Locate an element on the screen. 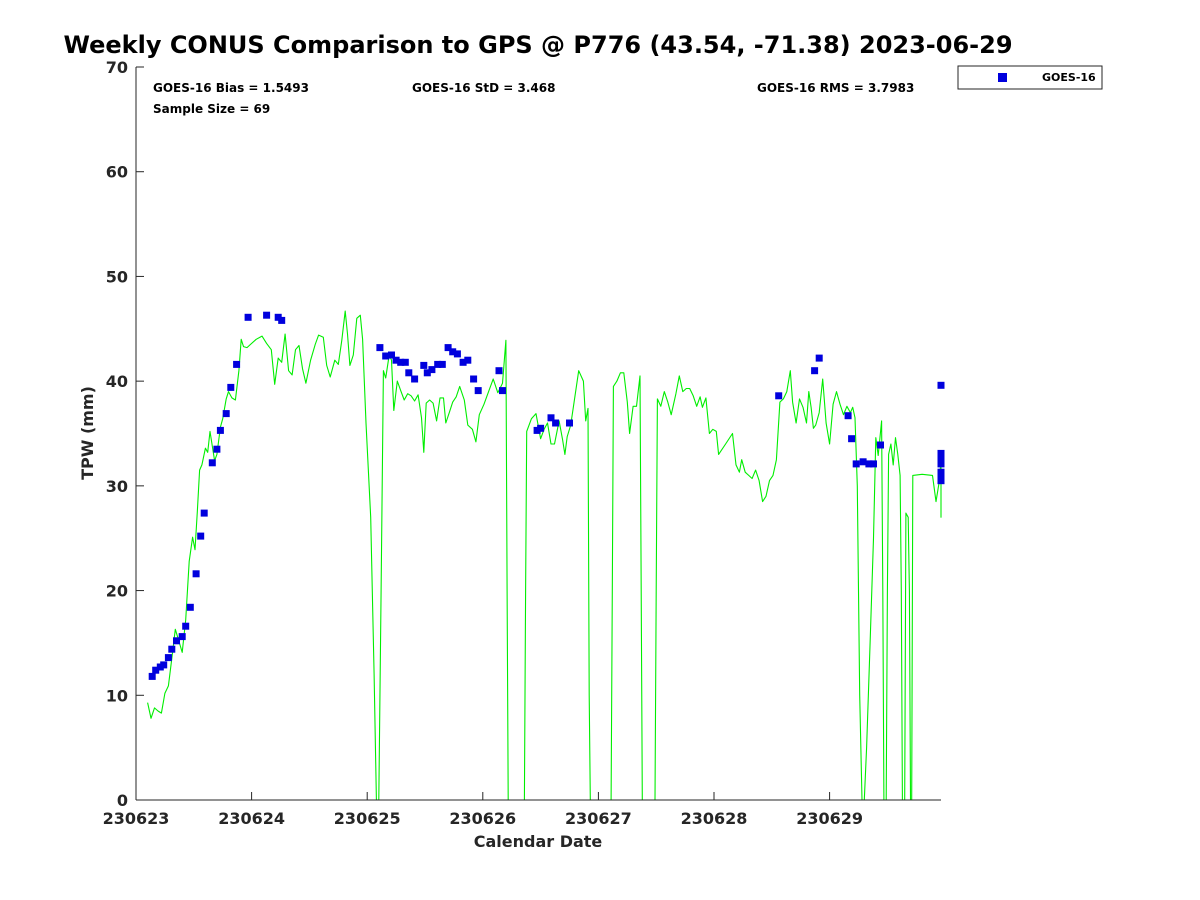 Image resolution: width=1200 pixels, height=900 pixels. y-tick-label: 40 is located at coordinates (117, 381).